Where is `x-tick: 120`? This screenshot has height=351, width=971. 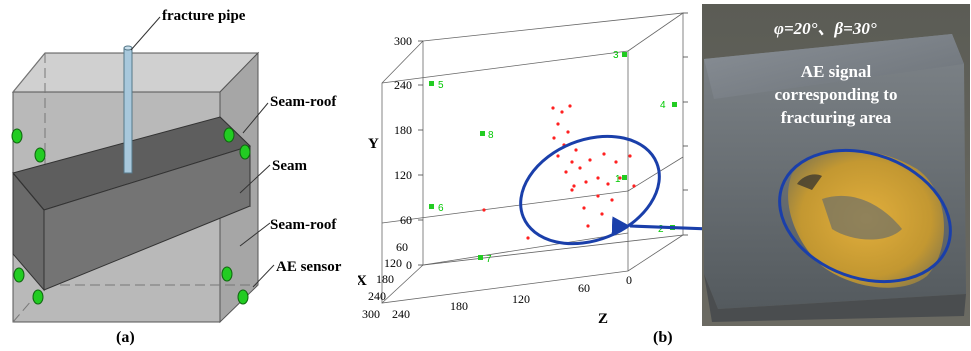
x-tick: 120 is located at coordinates (393, 263).